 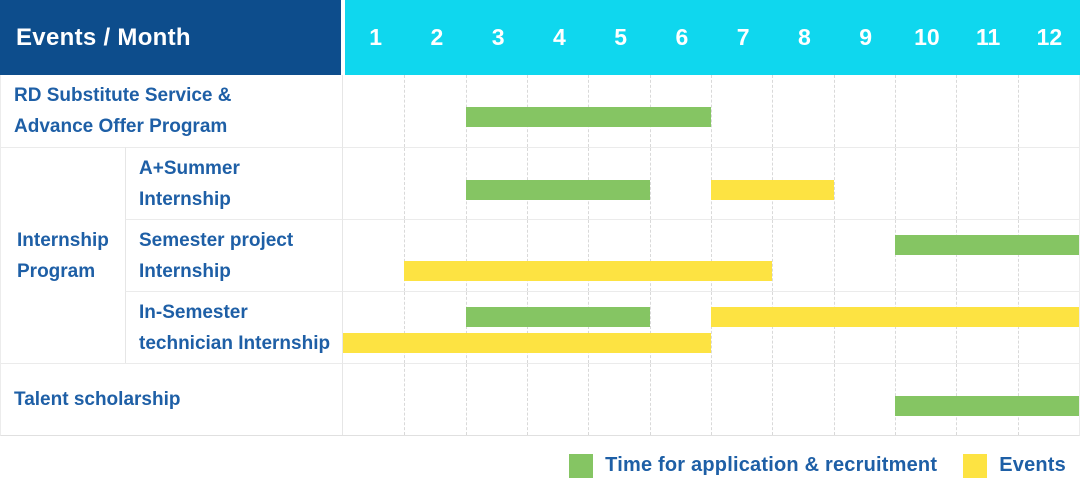 I want to click on group-label-line: Program, so click(x=56, y=271).